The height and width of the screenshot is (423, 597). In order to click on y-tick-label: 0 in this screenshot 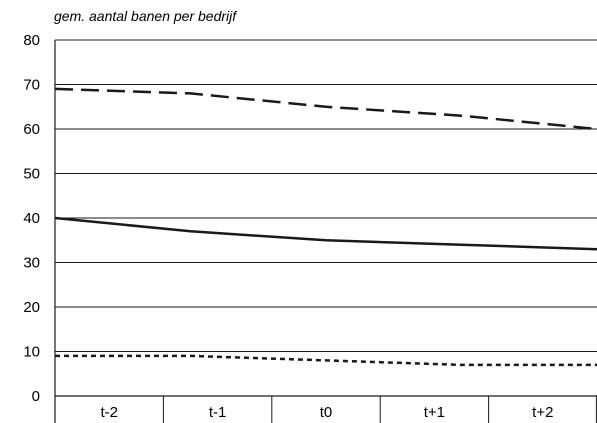, I will do `click(36, 396)`.